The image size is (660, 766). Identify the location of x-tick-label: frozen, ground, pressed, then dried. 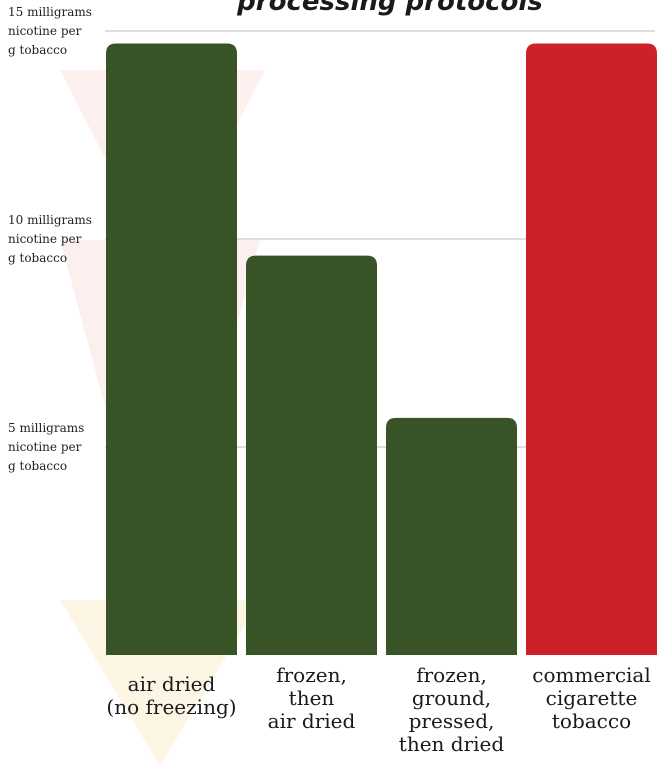
(452, 709).